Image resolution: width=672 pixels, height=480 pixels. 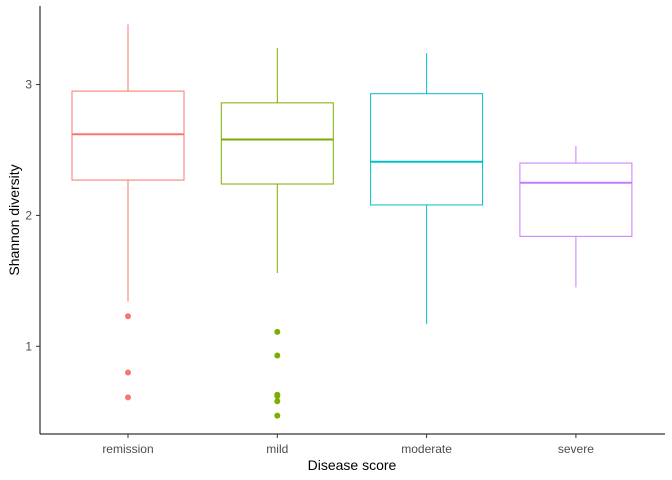 What do you see at coordinates (28, 346) in the screenshot?
I see `y-tick-label: 1` at bounding box center [28, 346].